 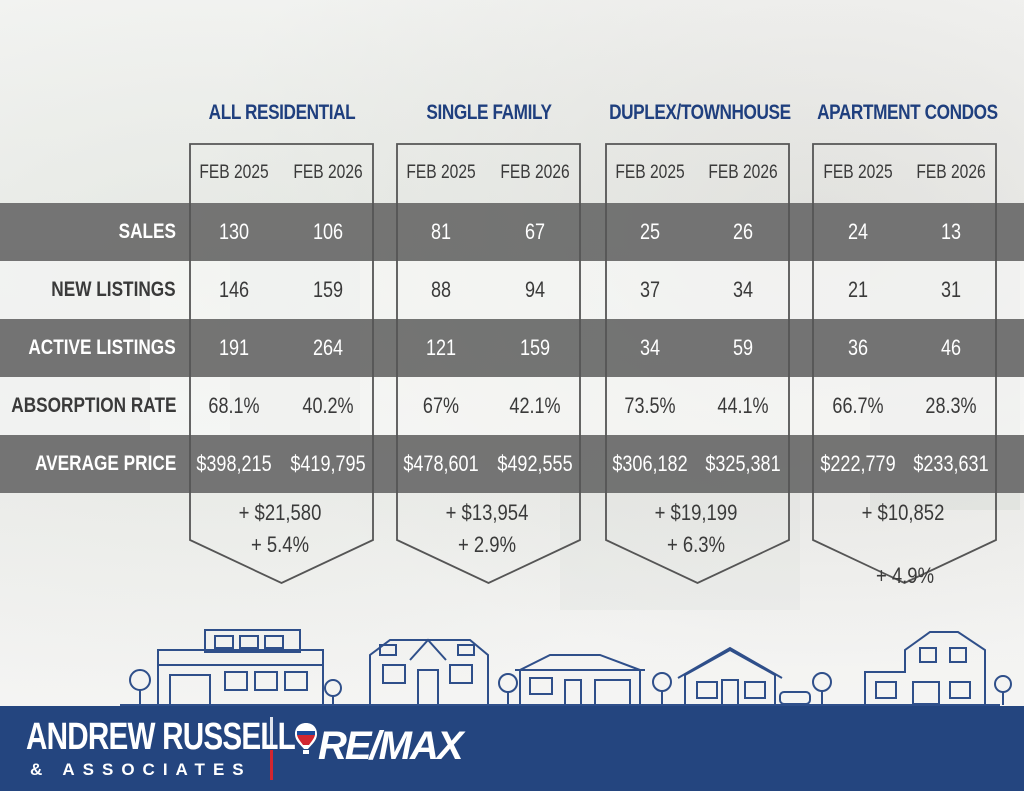 What do you see at coordinates (147, 231) in the screenshot?
I see `row-label-sales: SALES` at bounding box center [147, 231].